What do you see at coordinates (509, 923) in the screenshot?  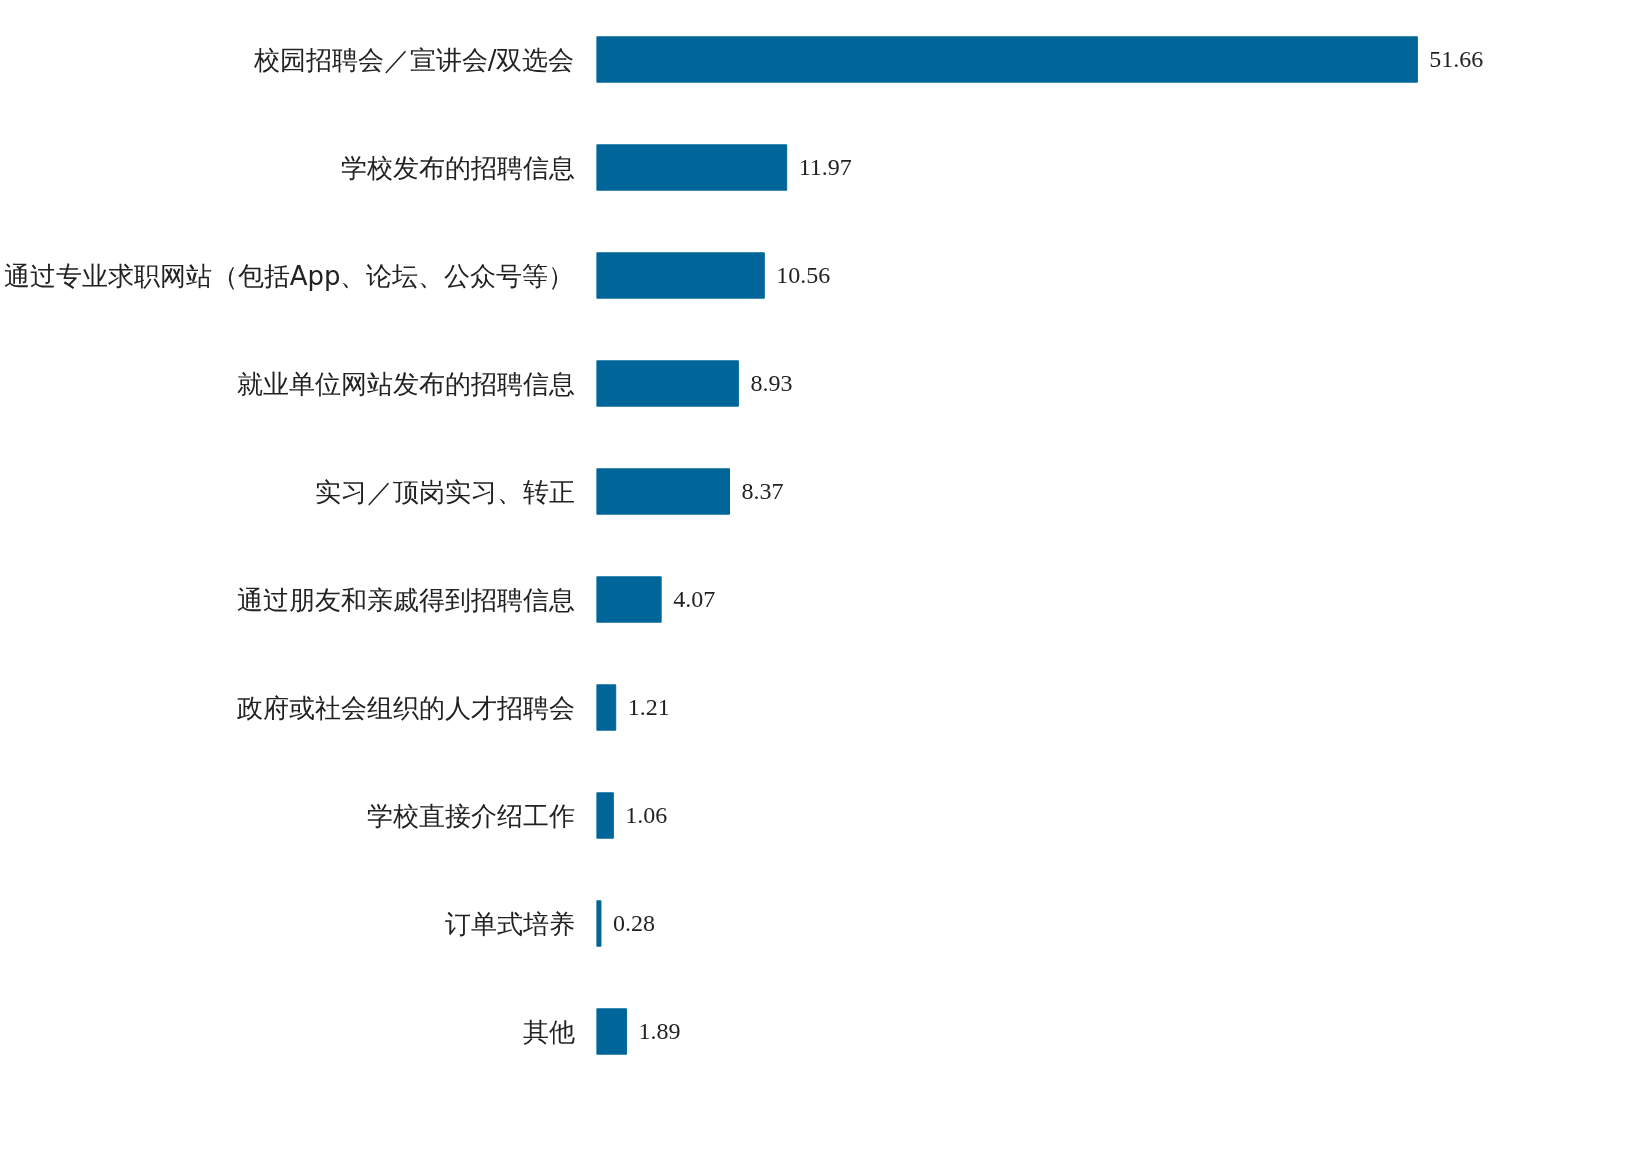 I see `y-tick-label: 订单式培养` at bounding box center [509, 923].